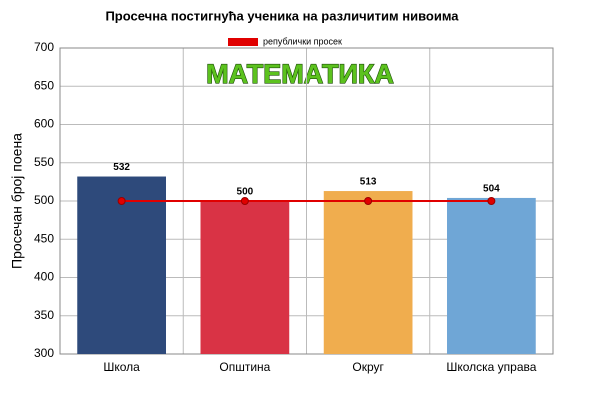 The image size is (602, 405). Describe the element at coordinates (44, 124) in the screenshot. I see `y-tick-label: 600` at that location.